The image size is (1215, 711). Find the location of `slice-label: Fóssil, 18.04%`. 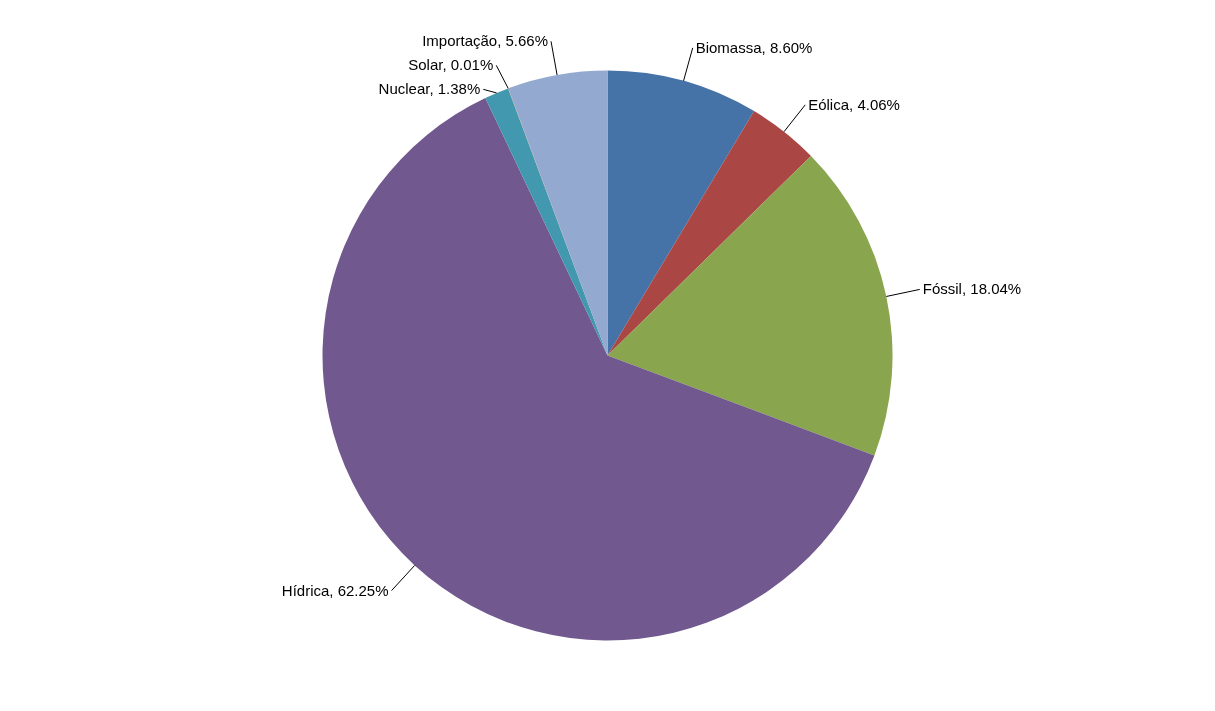

slice-label: Fóssil, 18.04% is located at coordinates (972, 289).